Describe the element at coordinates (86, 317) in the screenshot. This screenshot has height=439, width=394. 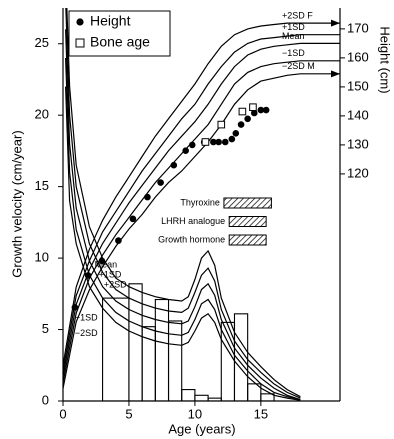
I see `velocity-curve-label: −1SD` at that location.